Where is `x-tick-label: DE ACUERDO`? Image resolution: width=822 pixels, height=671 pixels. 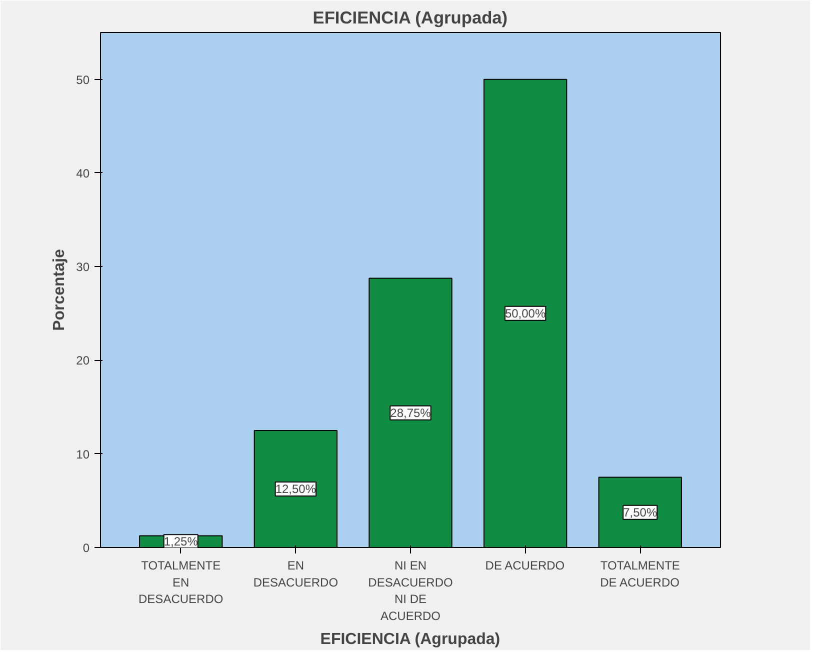 x-tick-label: DE ACUERDO is located at coordinates (525, 565).